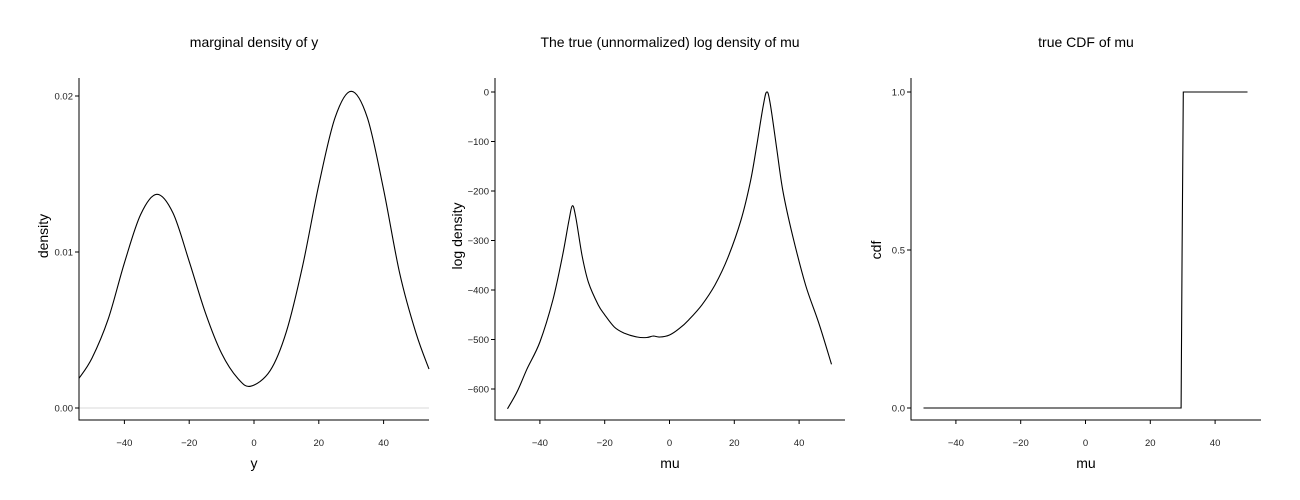 This screenshot has height=500, width=1300. Describe the element at coordinates (478, 291) in the screenshot. I see `y-tick-label: −400` at that location.